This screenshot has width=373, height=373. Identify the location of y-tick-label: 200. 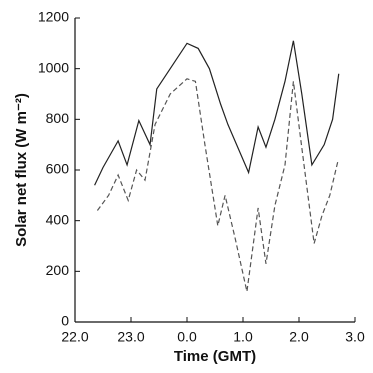
(58, 270).